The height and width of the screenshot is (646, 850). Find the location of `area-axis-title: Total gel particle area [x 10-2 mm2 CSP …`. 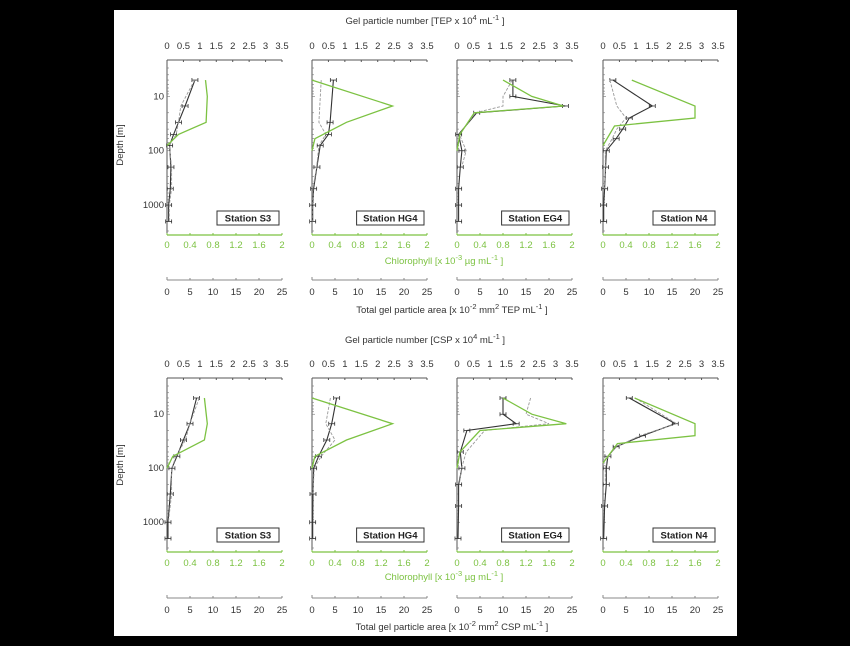

area-axis-title: Total gel particle area [x 10-2 mm2 CSP … is located at coordinates (452, 626).